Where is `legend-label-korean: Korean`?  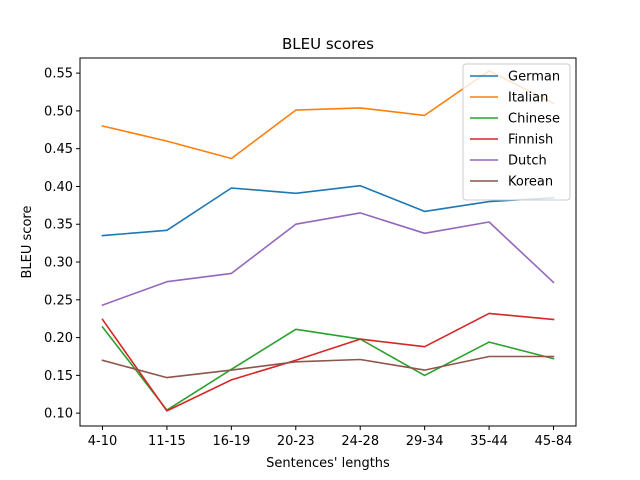 legend-label-korean: Korean is located at coordinates (530, 182).